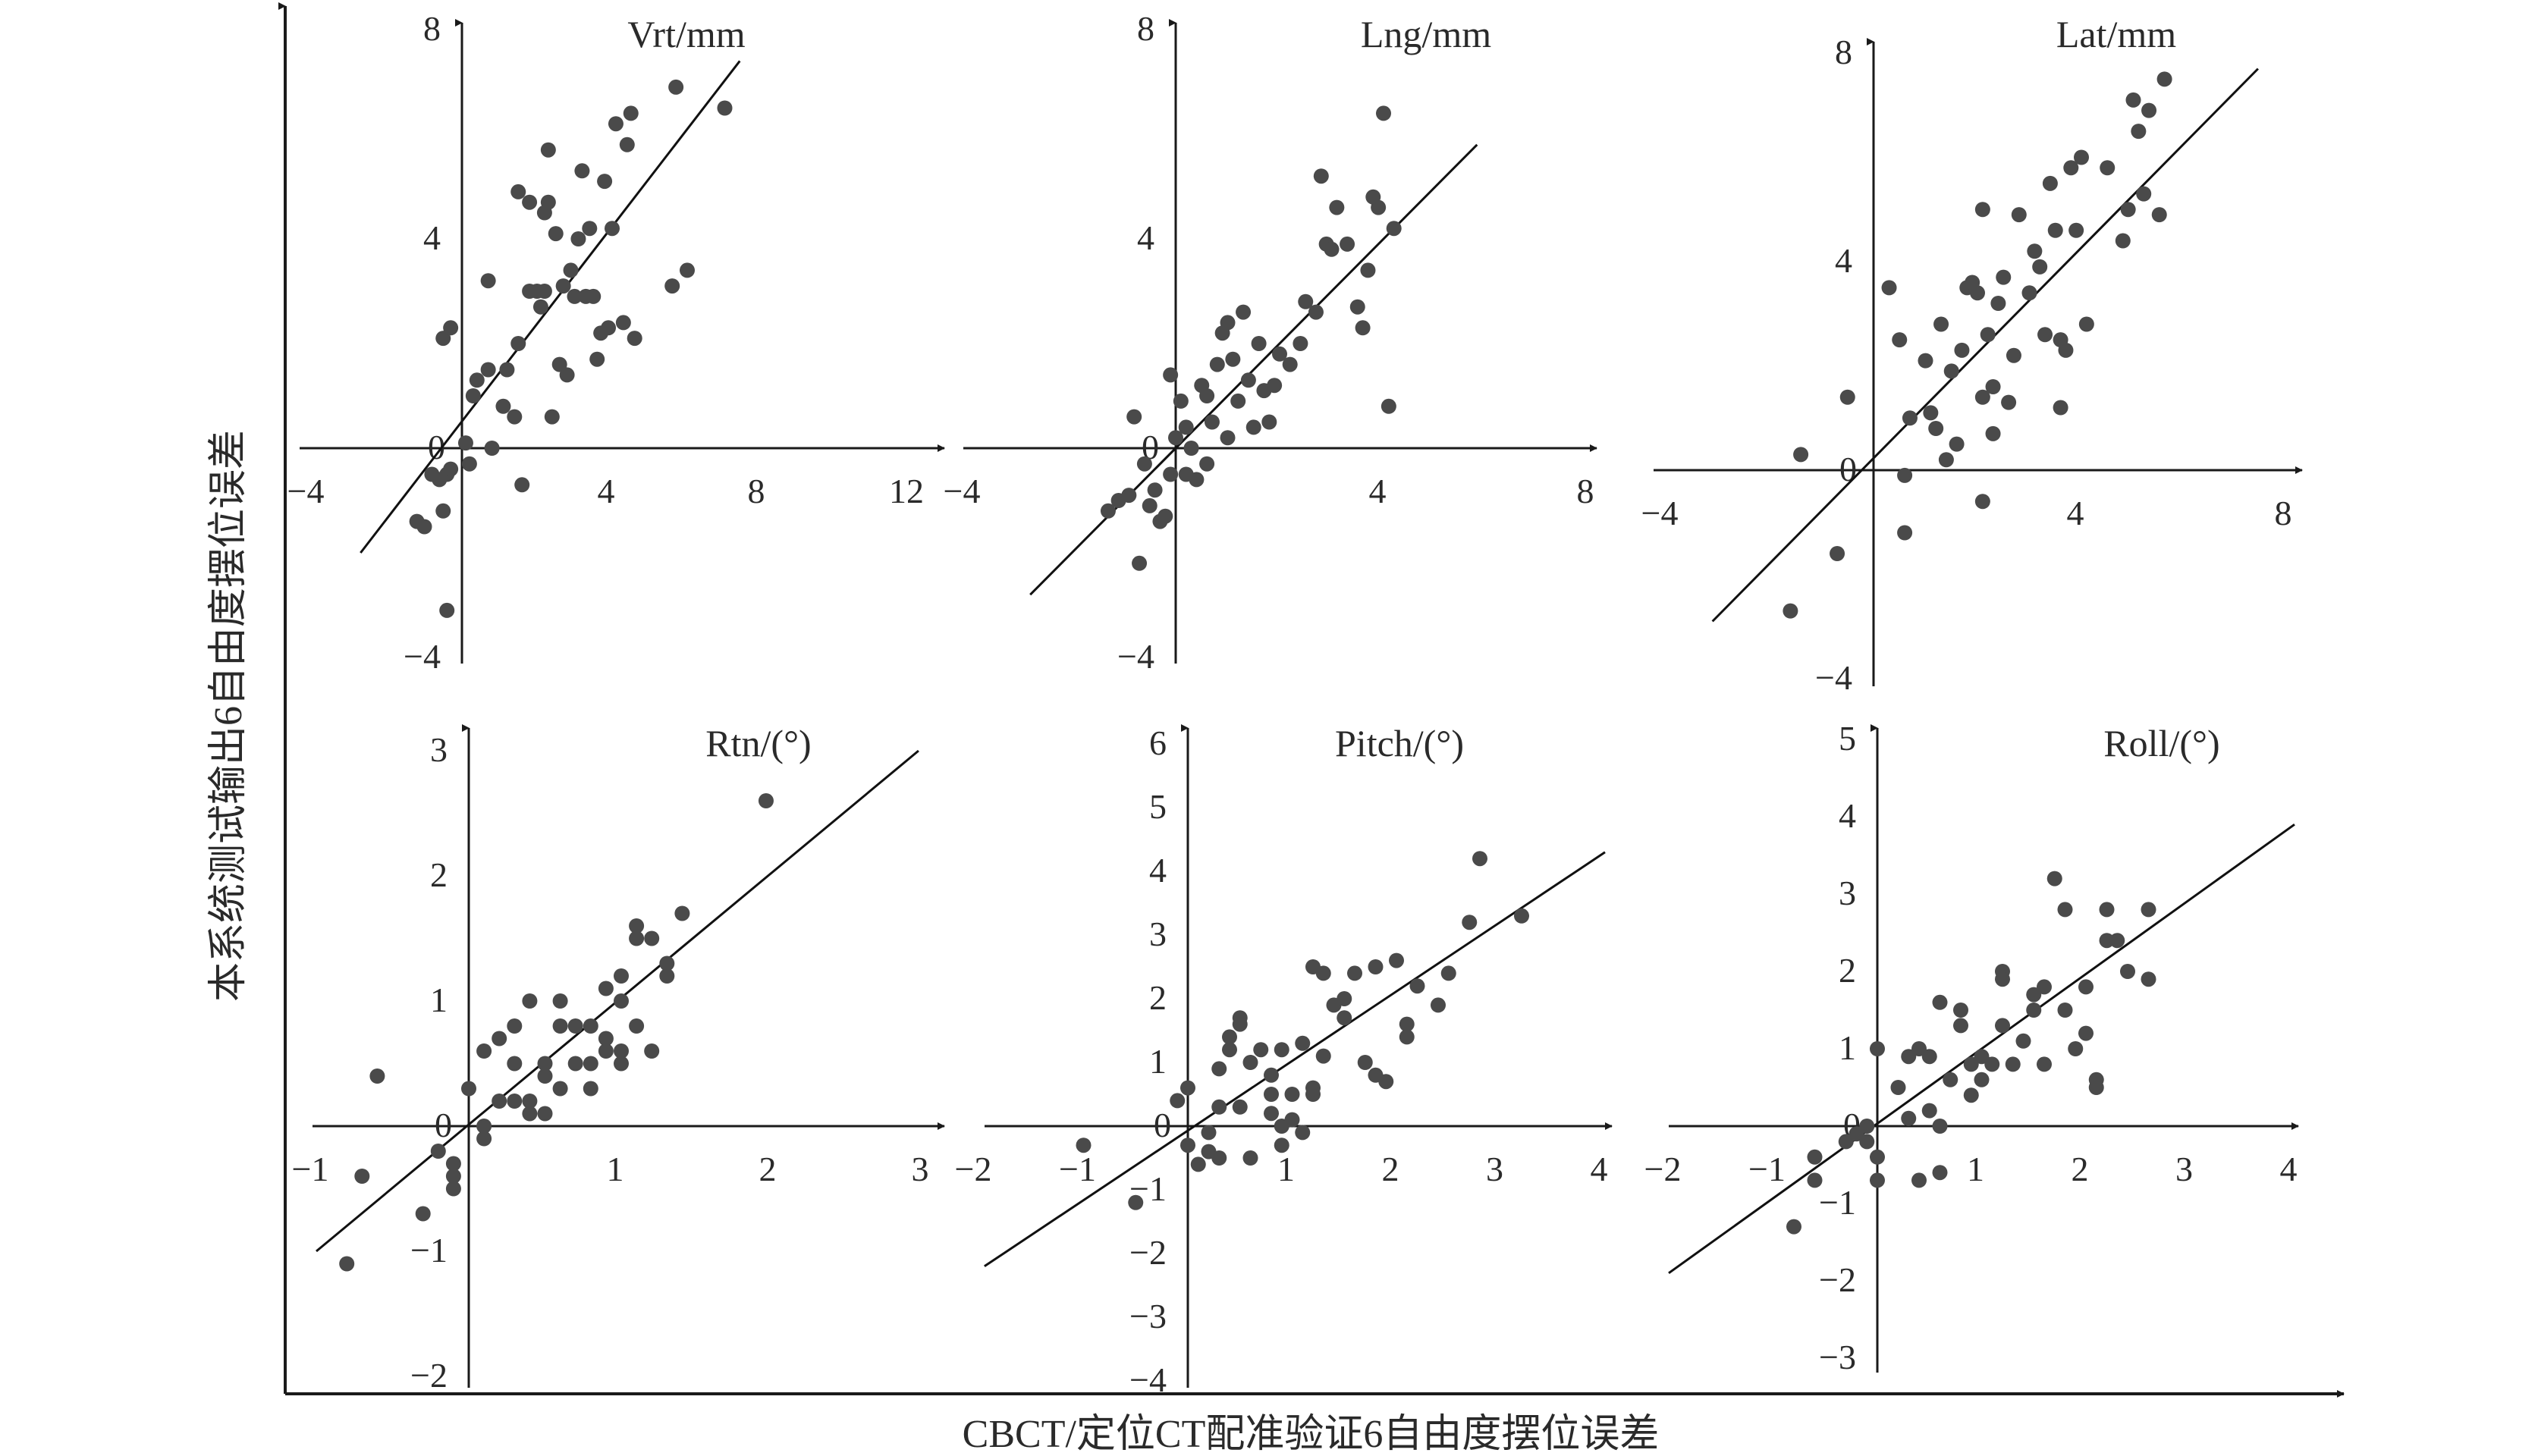 This screenshot has height=1456, width=2538. Describe the element at coordinates (1837, 1279) in the screenshot. I see `y-tick-label: −2` at that location.